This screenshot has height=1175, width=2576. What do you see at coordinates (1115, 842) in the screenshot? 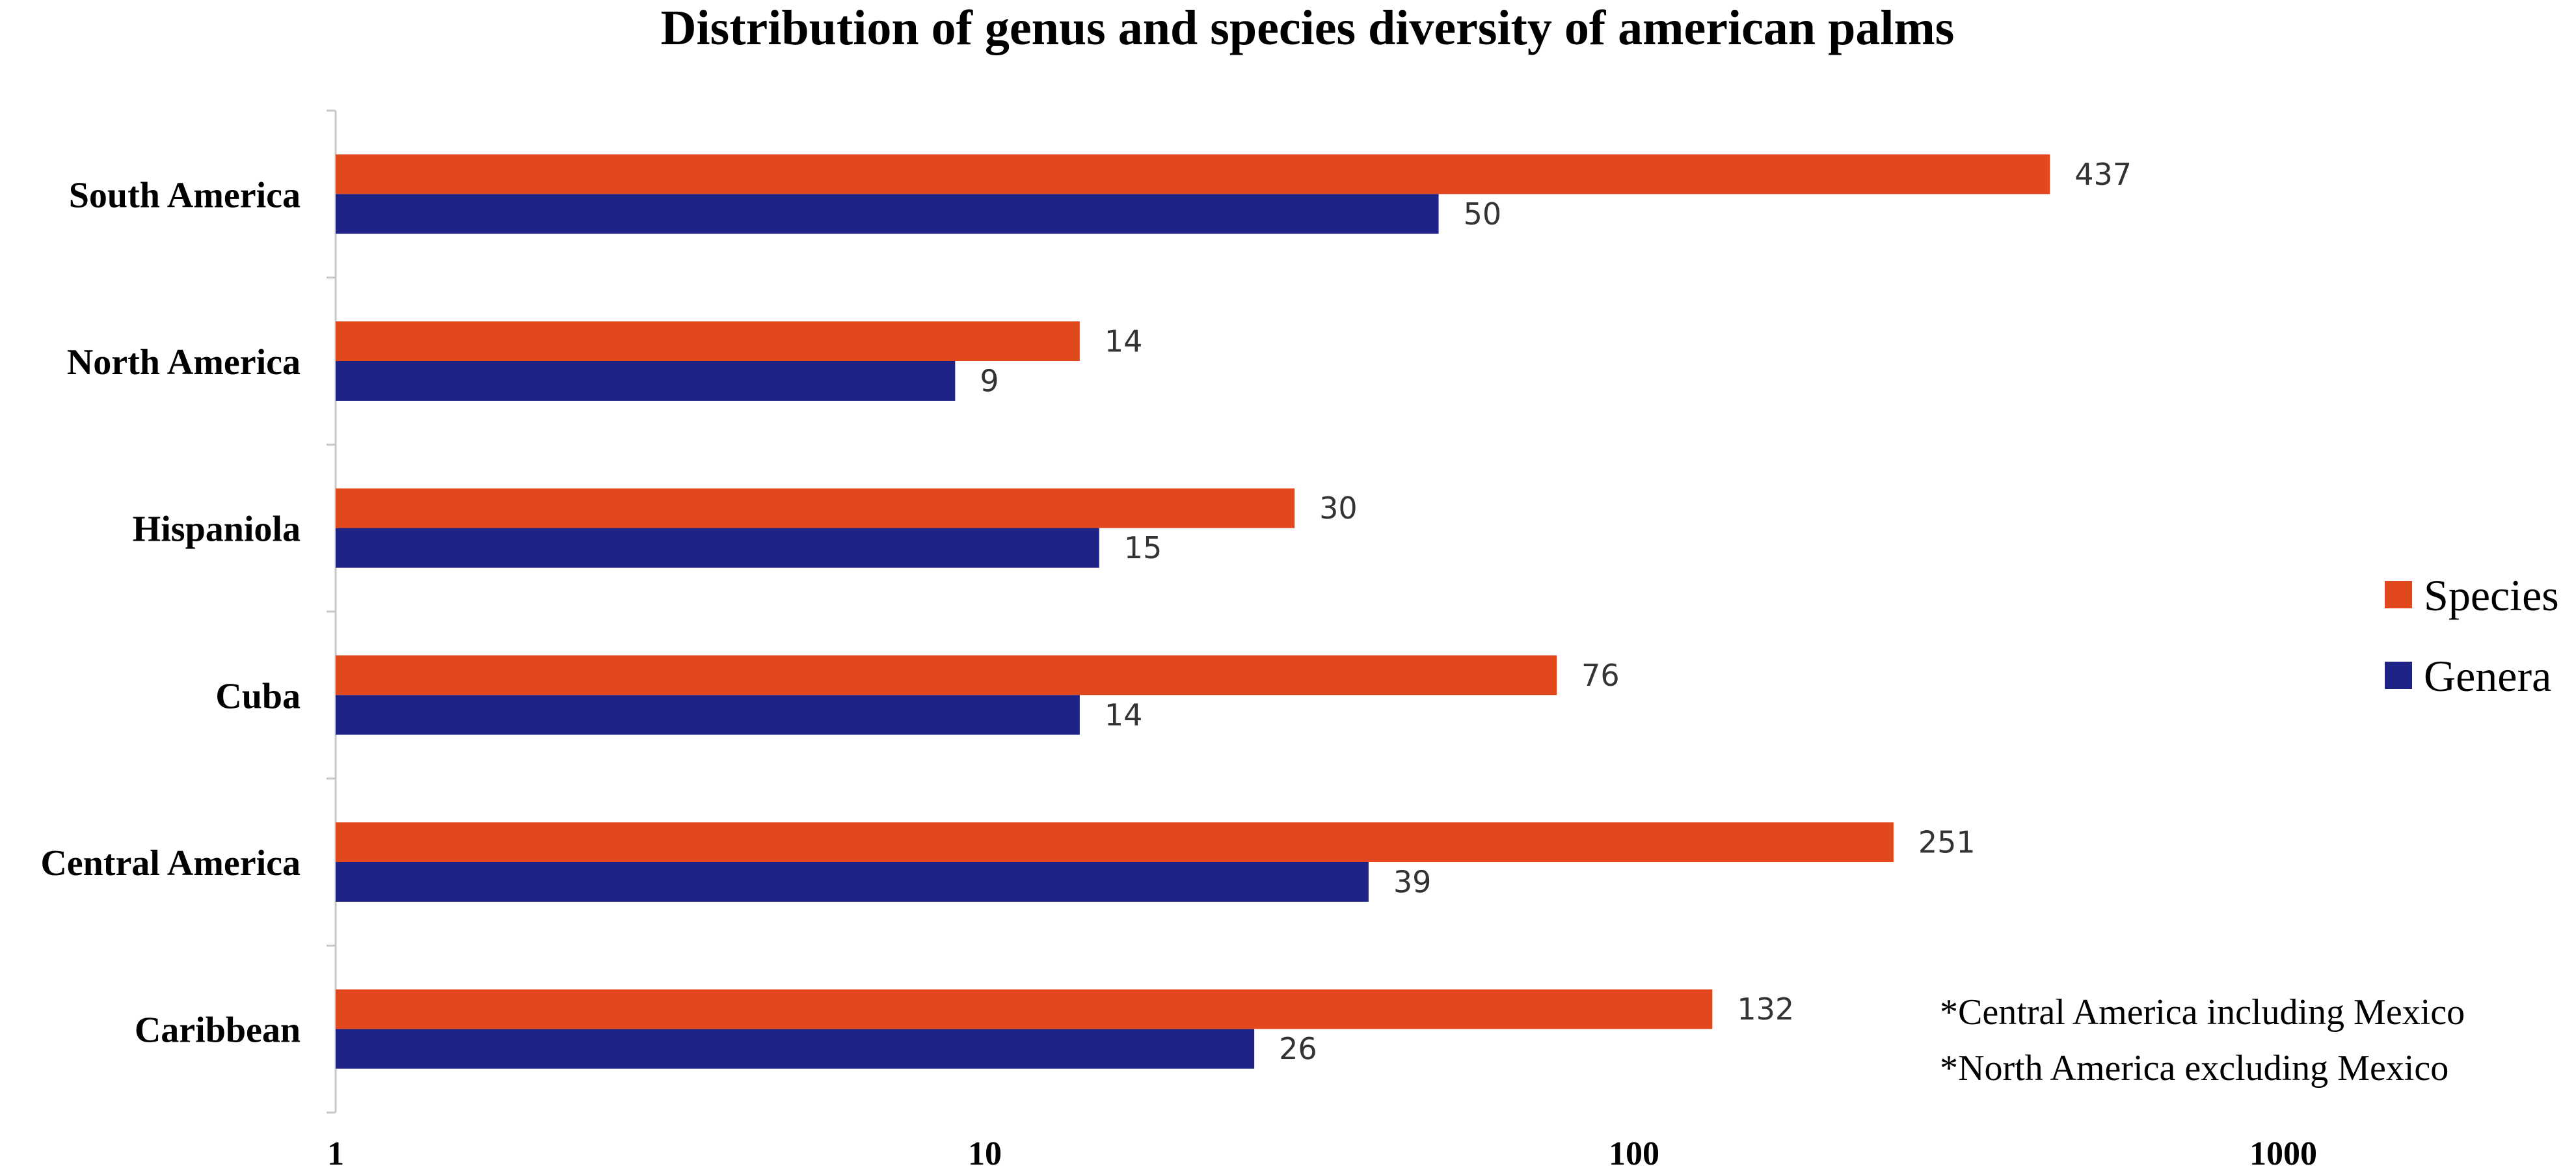
I see `bar-species-central-america` at bounding box center [1115, 842].